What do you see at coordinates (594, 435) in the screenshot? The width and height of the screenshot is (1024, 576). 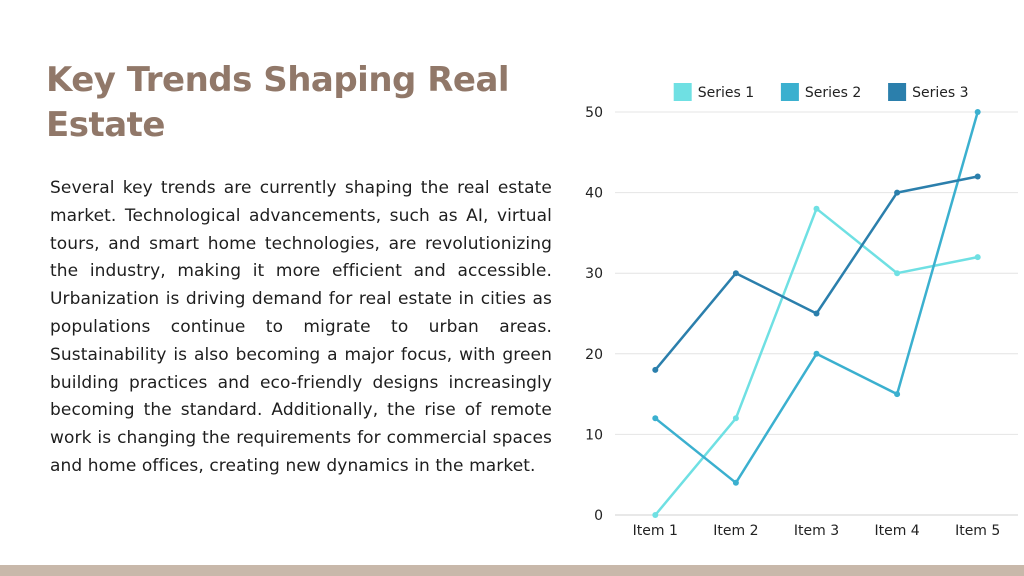 I see `y-tick-label: 10` at bounding box center [594, 435].